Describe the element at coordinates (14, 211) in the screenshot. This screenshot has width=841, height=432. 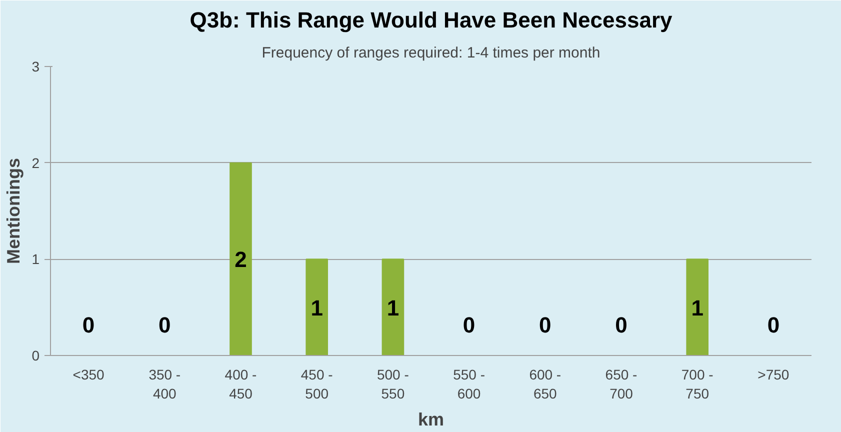
I see `y-axis-title: Mentionings` at that location.